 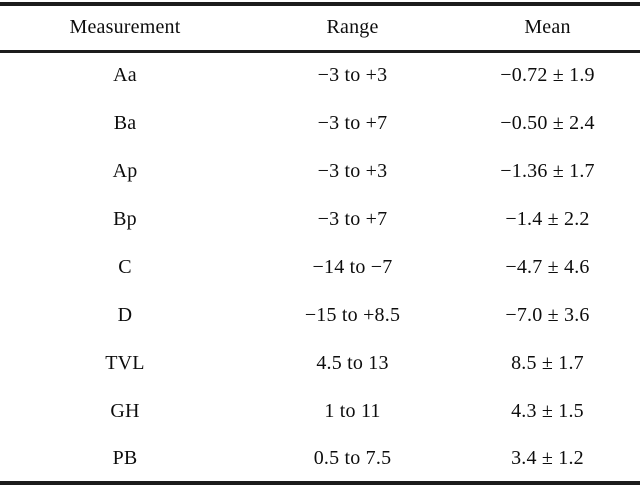 What do you see at coordinates (547, 75) in the screenshot?
I see `cell-mean: −0.72 ± 1.9` at bounding box center [547, 75].